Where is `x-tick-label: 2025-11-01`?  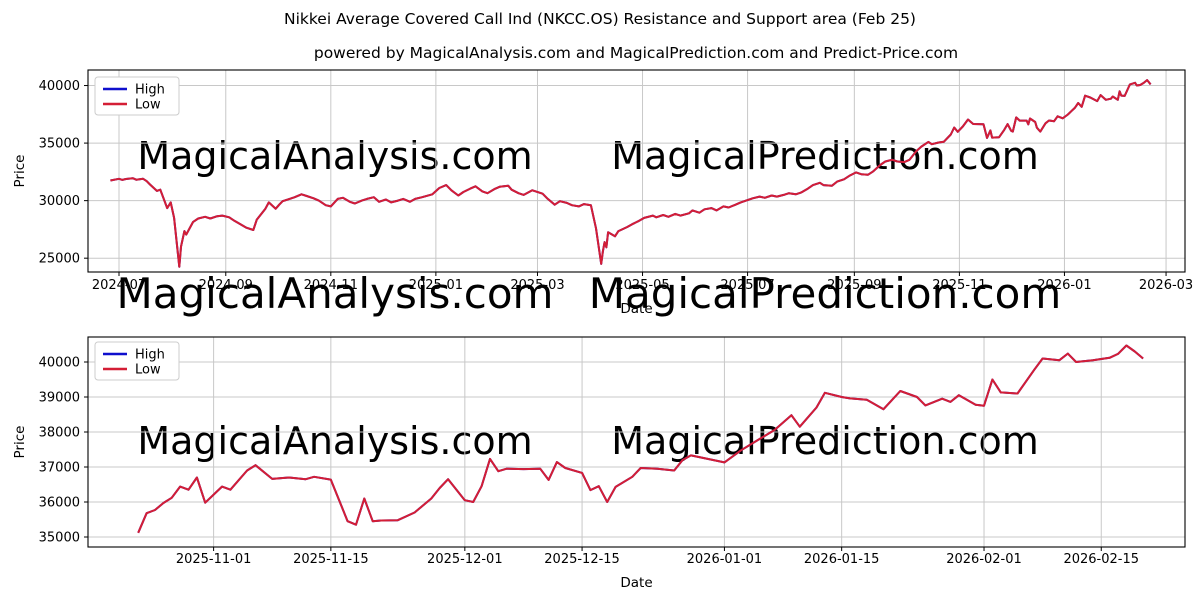 x-tick-label: 2025-11-01 is located at coordinates (214, 559).